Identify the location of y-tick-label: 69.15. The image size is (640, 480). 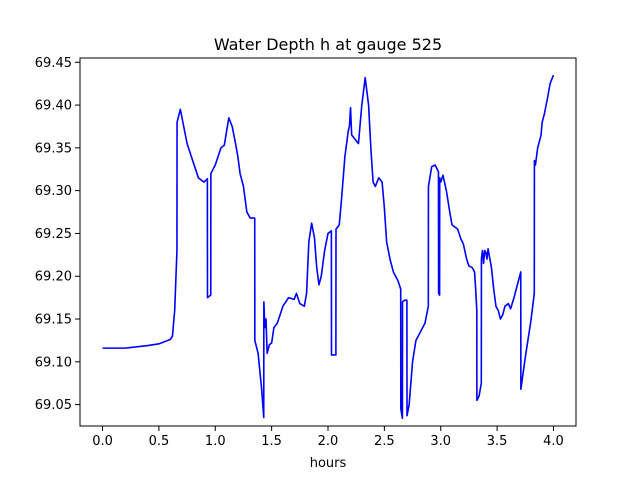
(53, 320).